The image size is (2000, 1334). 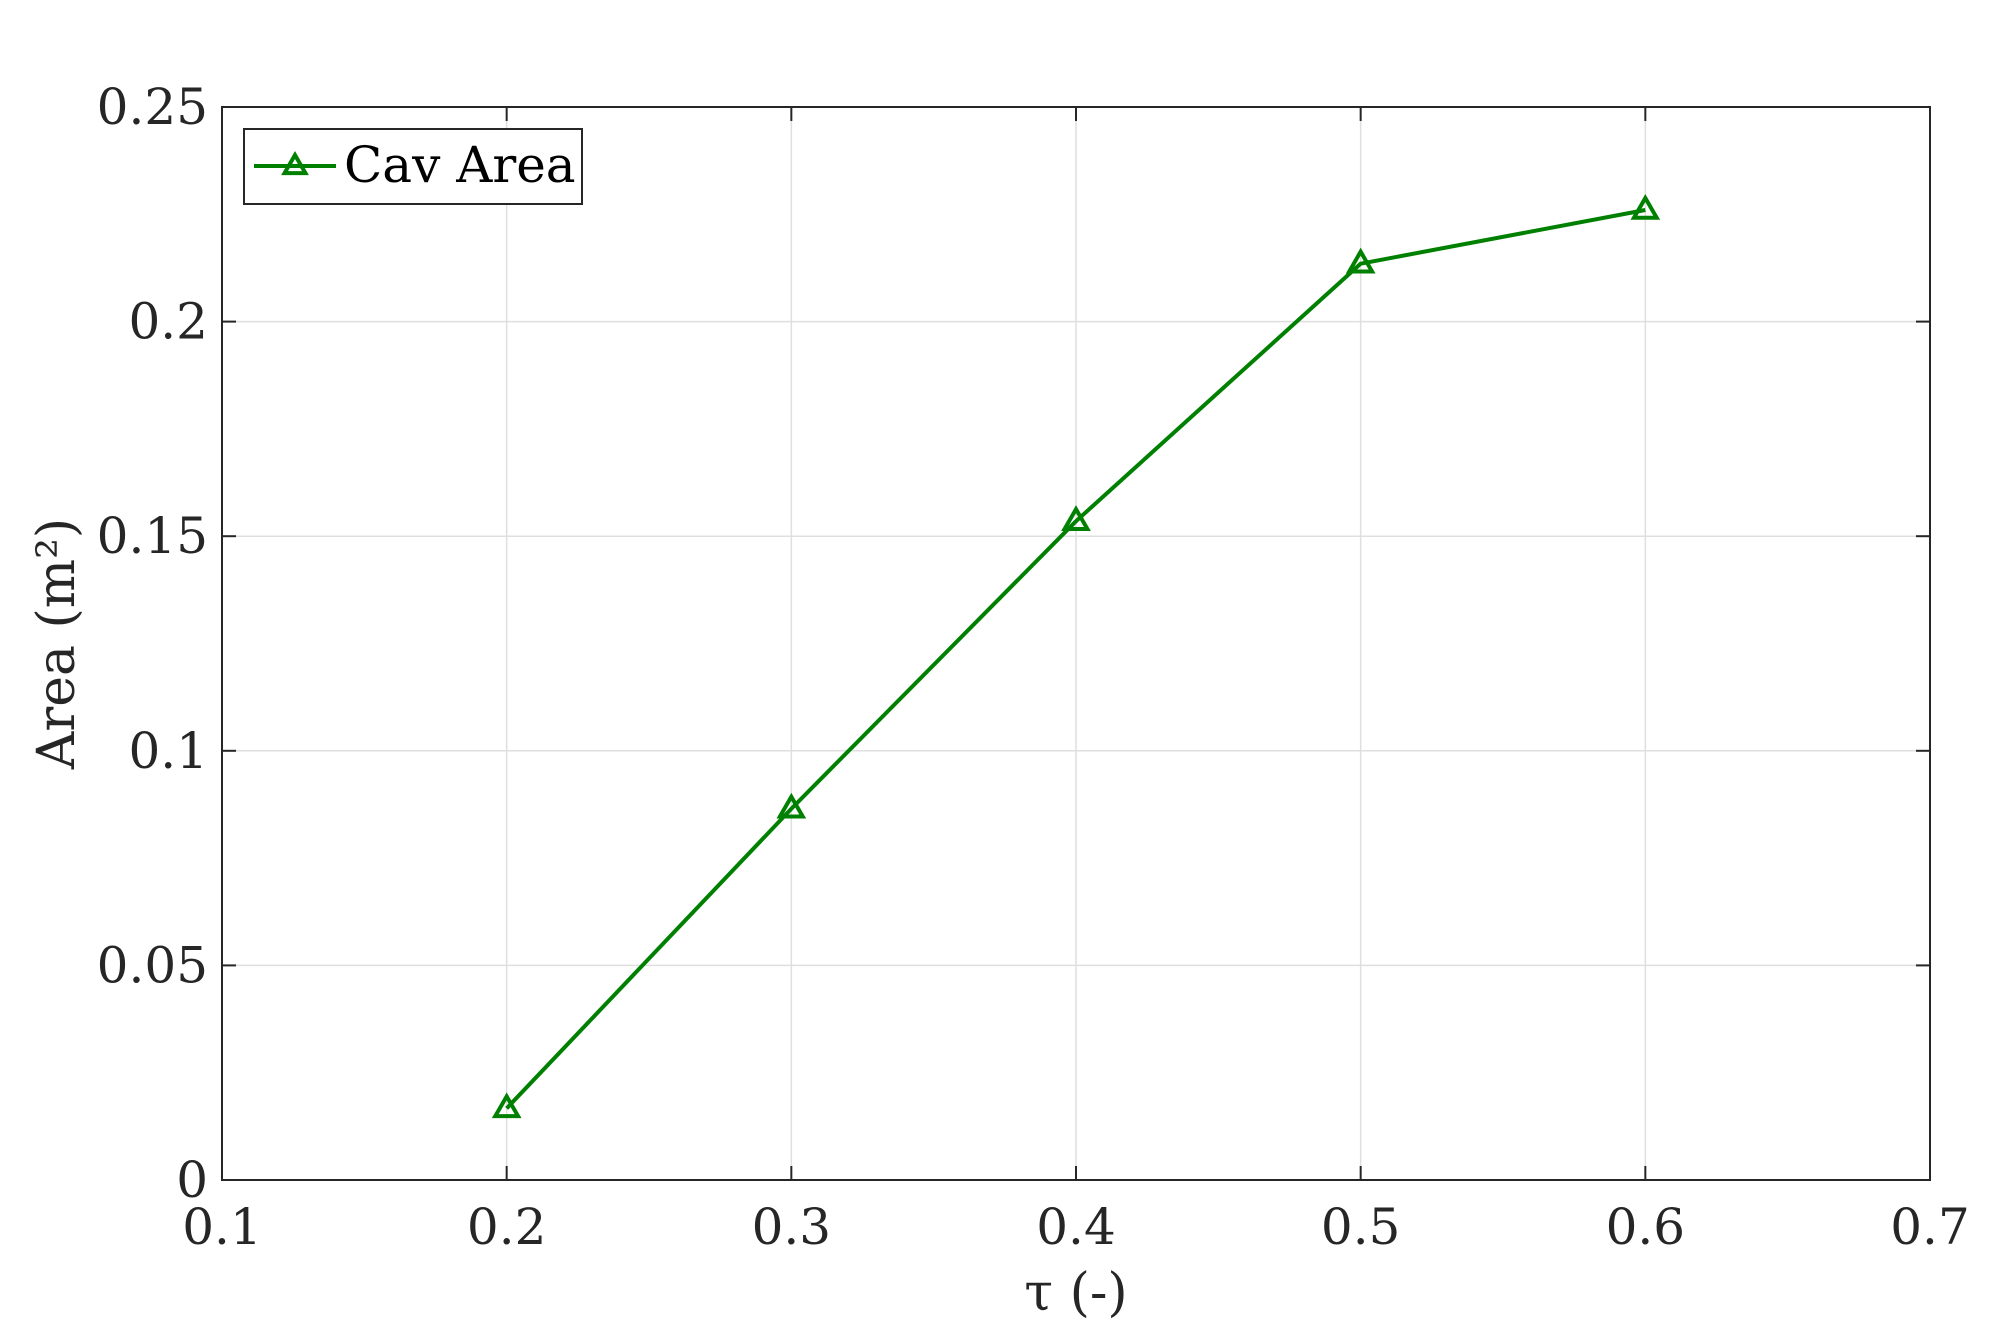 I want to click on x-tick-label: 0.2, so click(x=507, y=1227).